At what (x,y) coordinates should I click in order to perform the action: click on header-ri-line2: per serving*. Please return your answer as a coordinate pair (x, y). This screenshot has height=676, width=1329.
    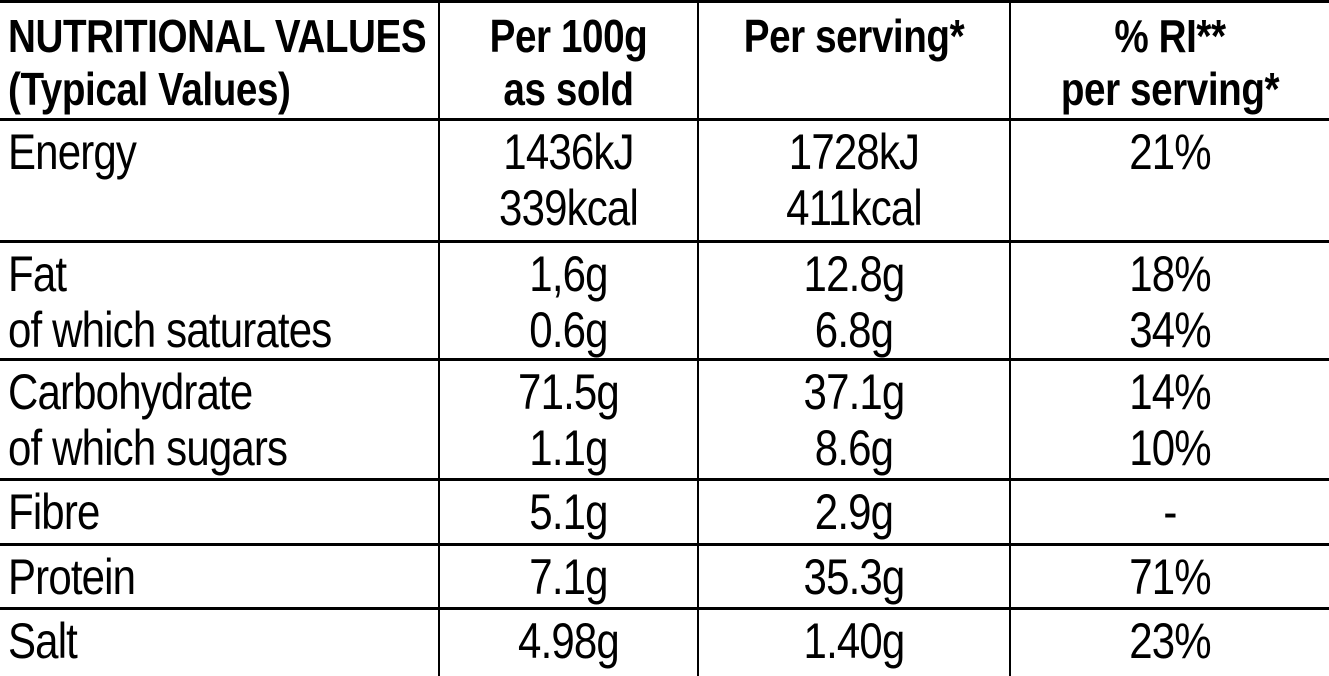
    Looking at the image, I should click on (1170, 89).